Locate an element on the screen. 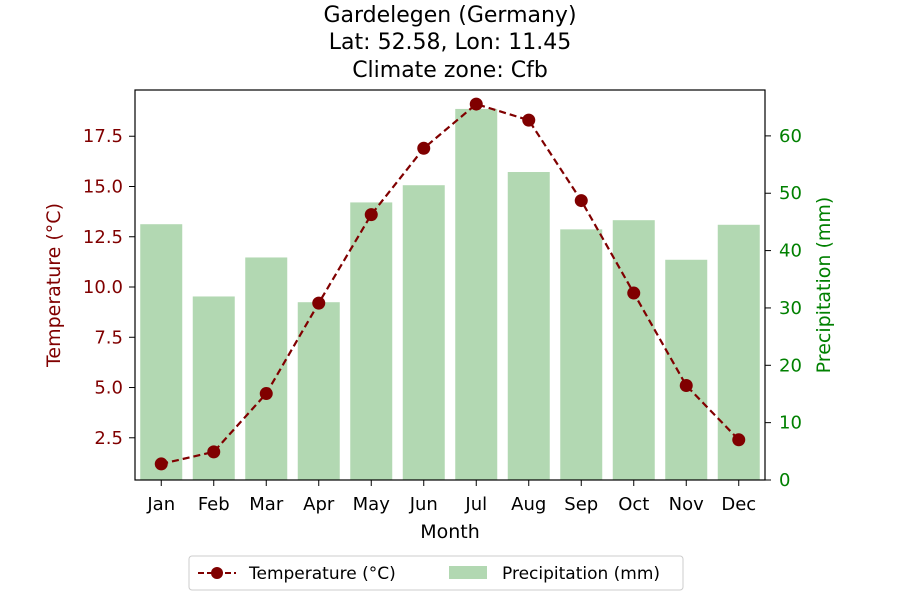  x-tick-label: Sep is located at coordinates (581, 504).